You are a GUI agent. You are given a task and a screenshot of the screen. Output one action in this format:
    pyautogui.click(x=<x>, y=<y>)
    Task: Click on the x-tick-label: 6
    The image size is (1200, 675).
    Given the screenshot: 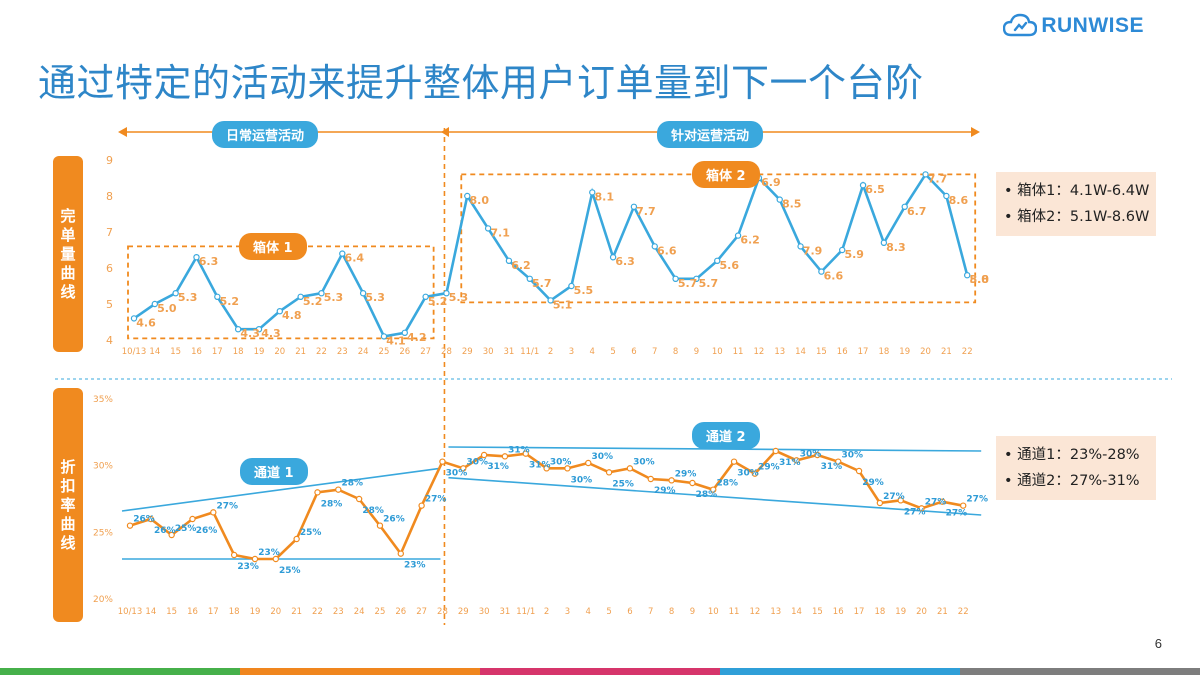 What is the action you would take?
    pyautogui.click(x=629, y=612)
    